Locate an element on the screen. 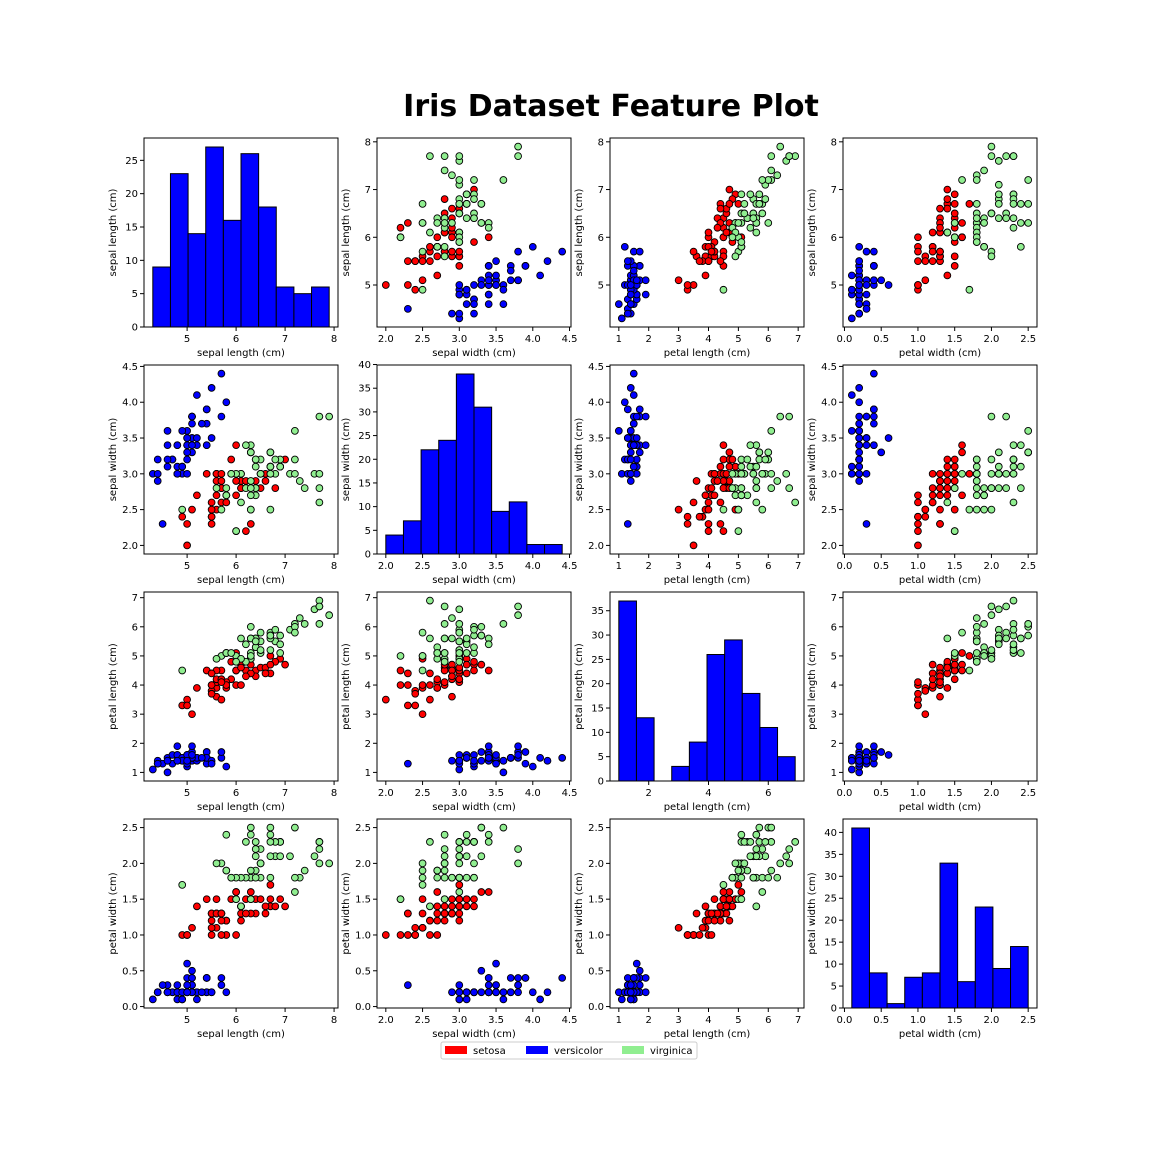  legend: setosa versicolor virginica is located at coordinates (569, 1050).